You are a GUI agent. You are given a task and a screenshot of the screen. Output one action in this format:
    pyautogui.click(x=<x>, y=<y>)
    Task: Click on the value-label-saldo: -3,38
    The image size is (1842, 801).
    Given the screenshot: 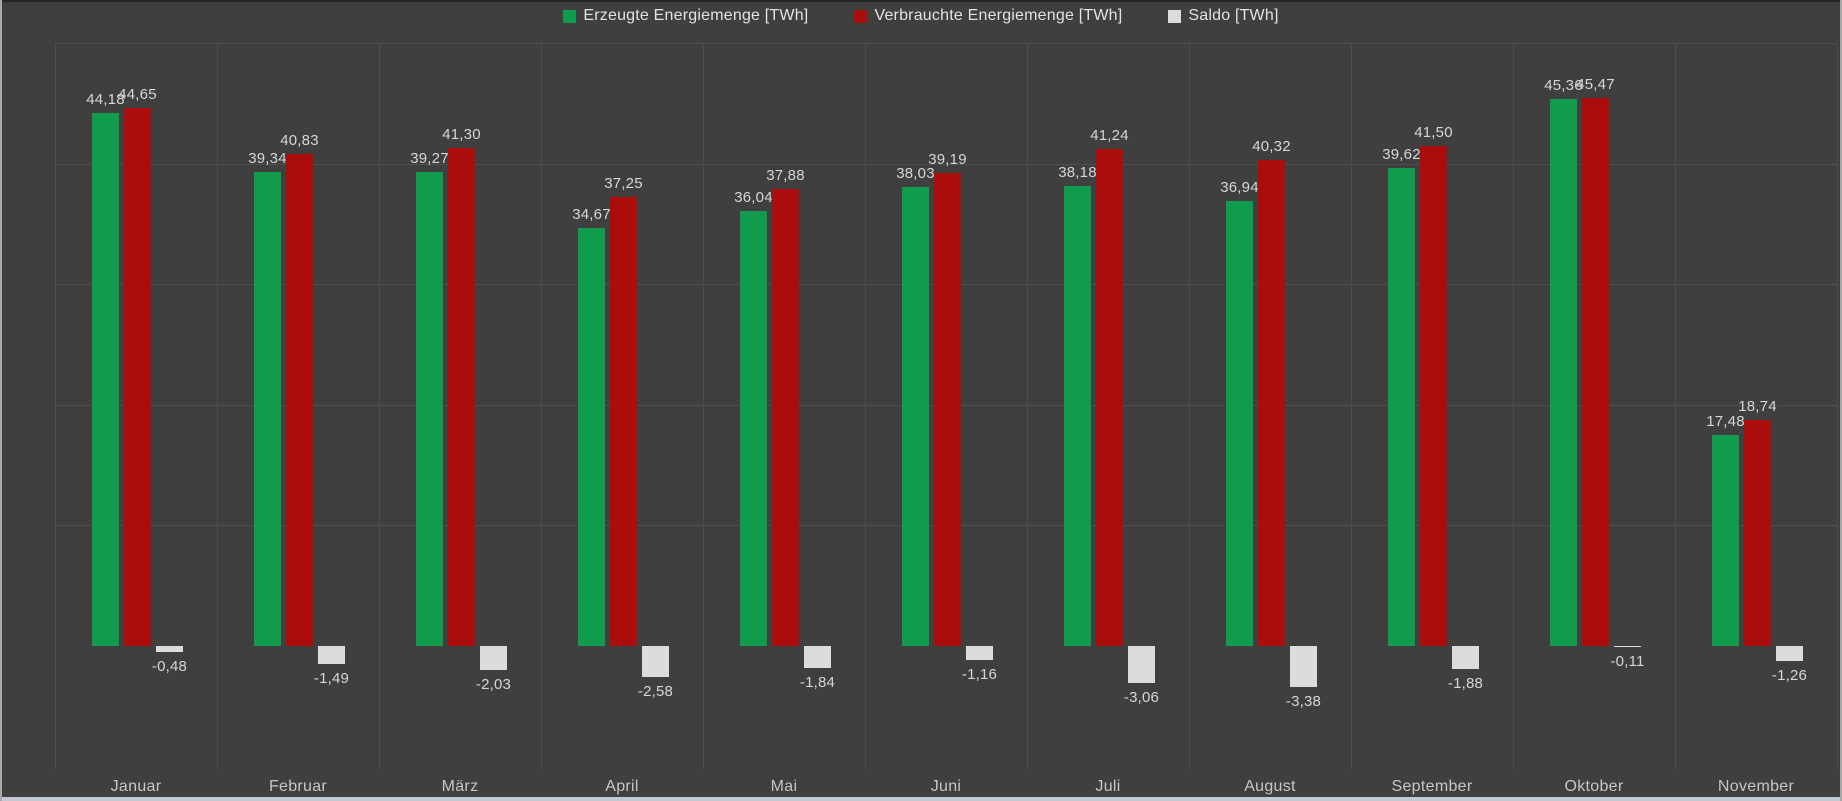 What is the action you would take?
    pyautogui.click(x=1303, y=701)
    